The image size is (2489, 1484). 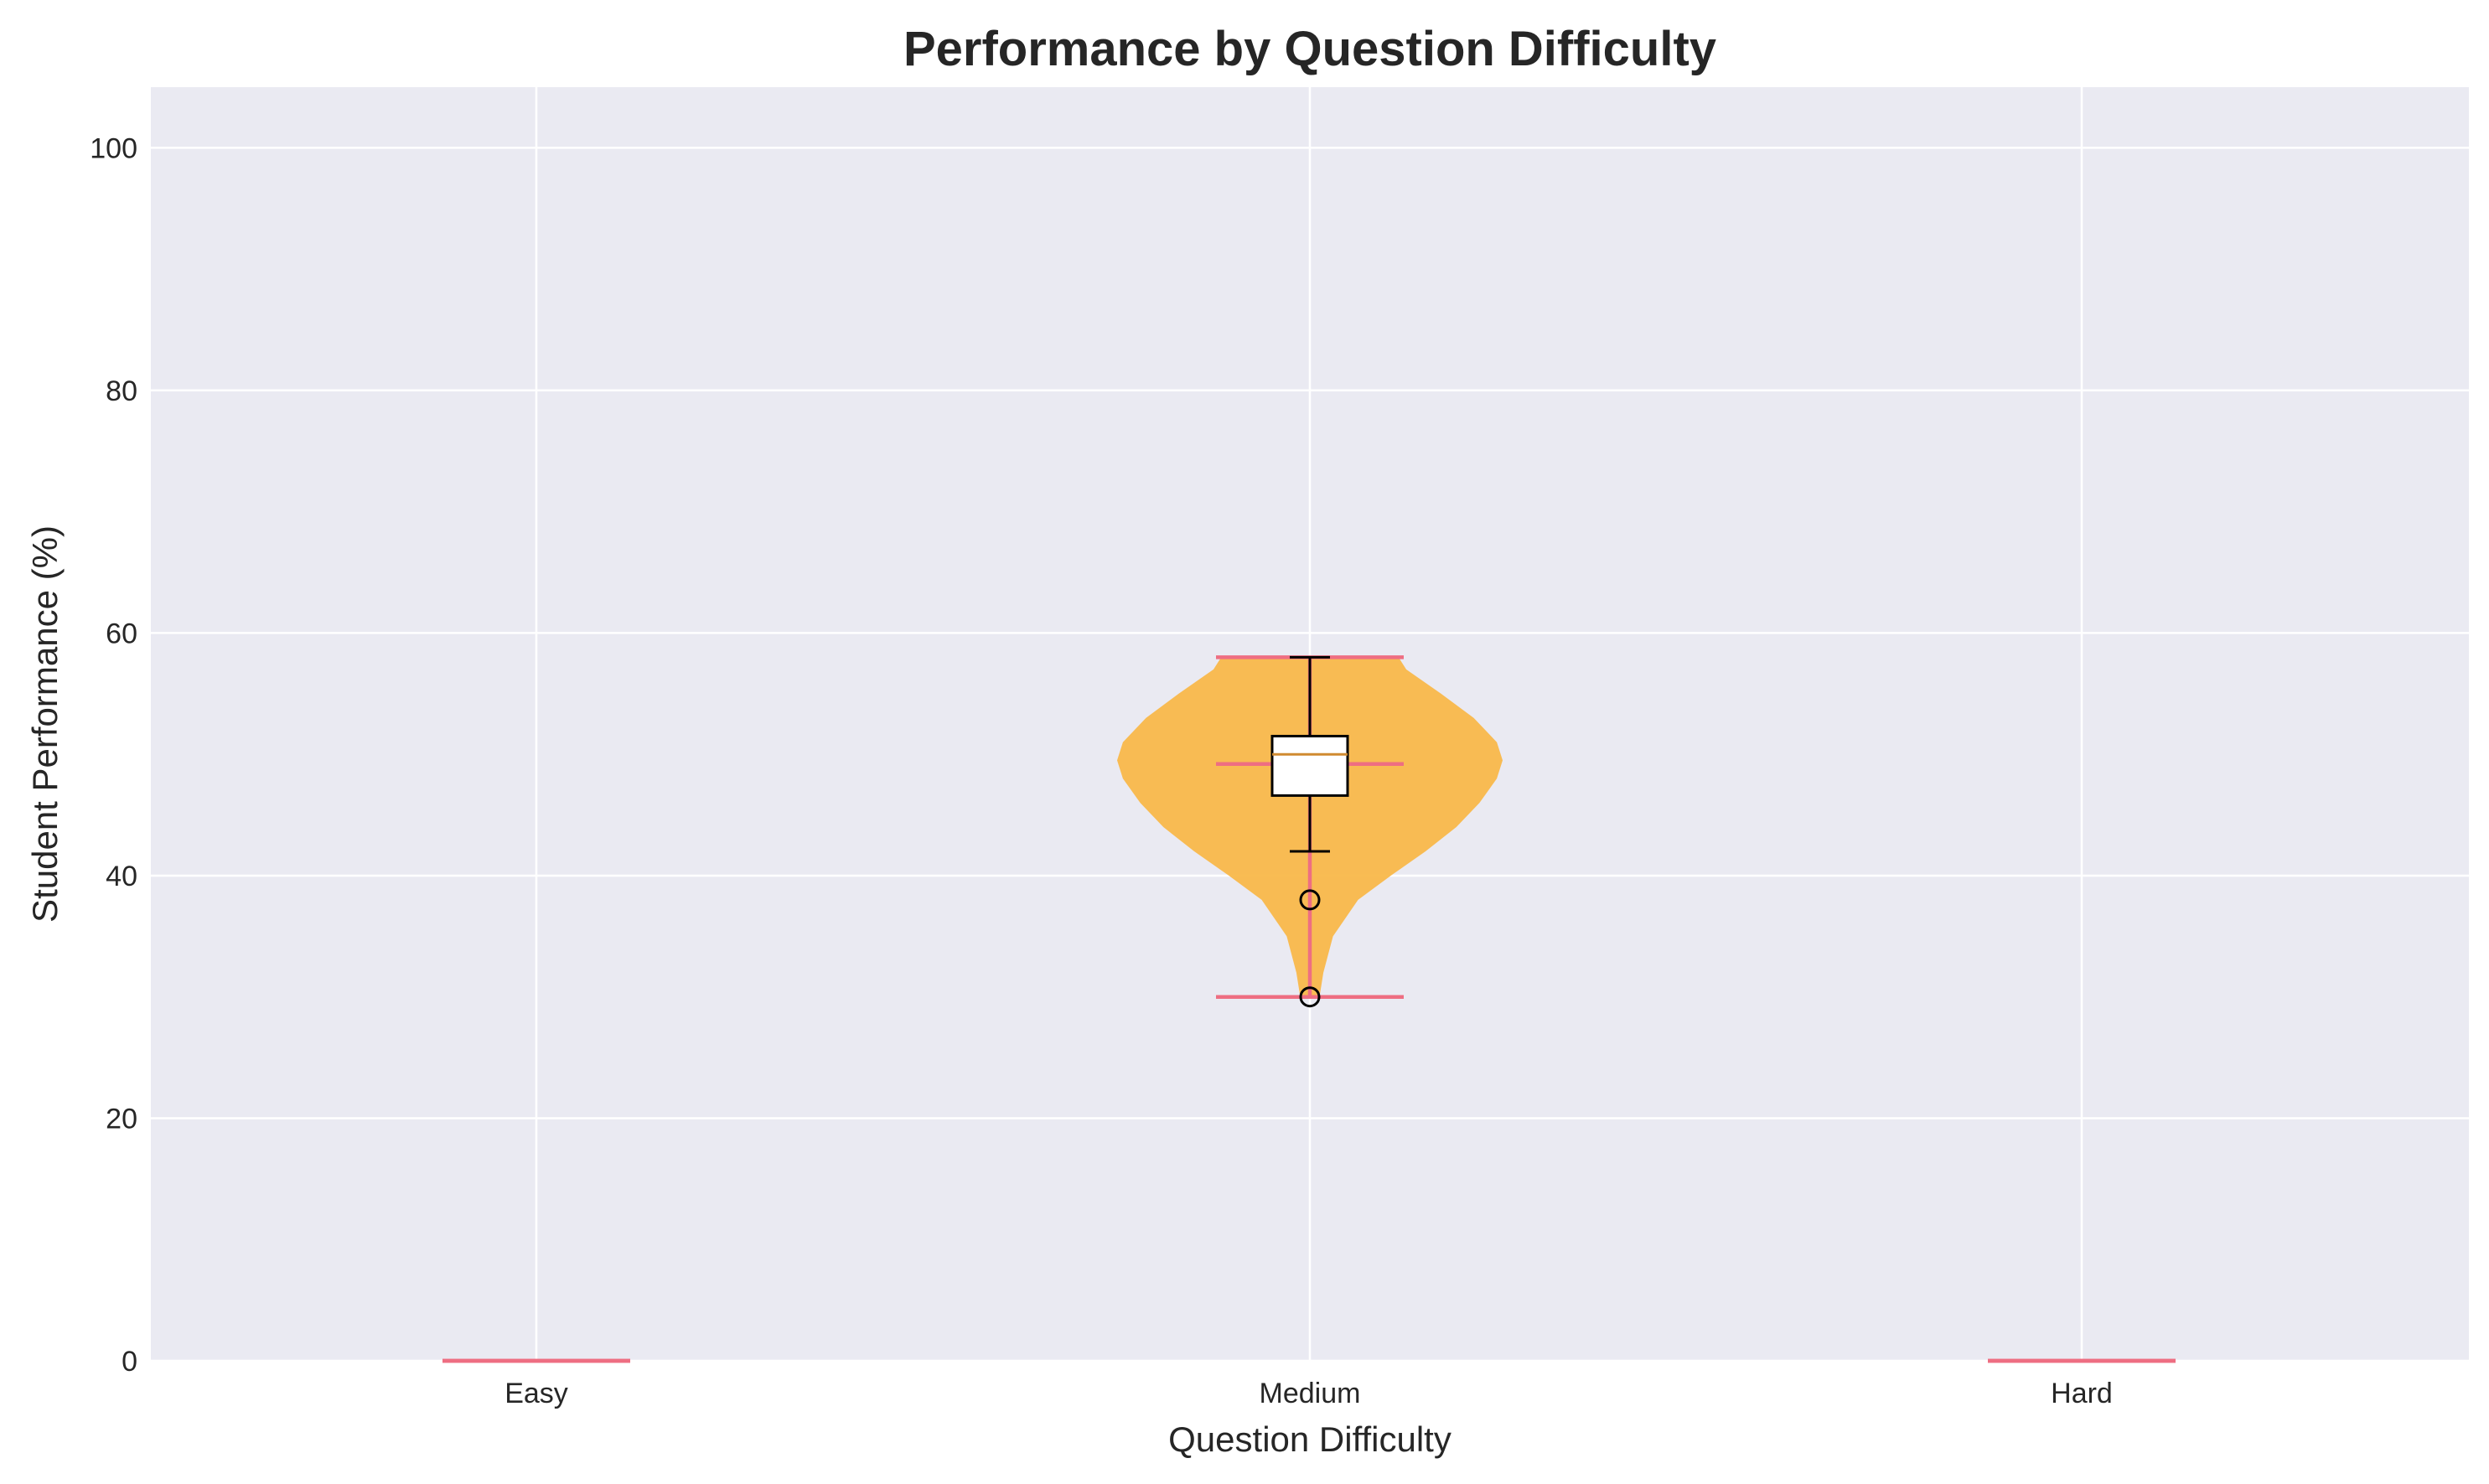 I want to click on y-tick-label: 80, so click(x=121, y=391).